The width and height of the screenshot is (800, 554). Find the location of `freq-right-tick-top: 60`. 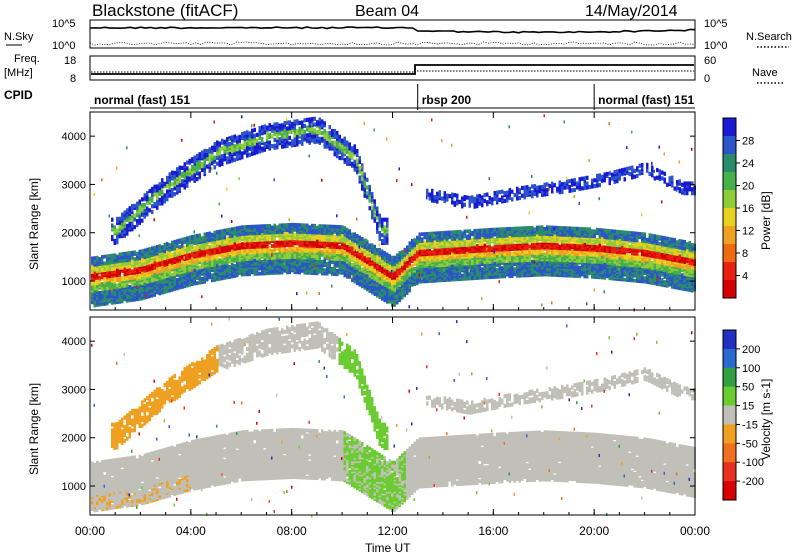

freq-right-tick-top: 60 is located at coordinates (710, 61).